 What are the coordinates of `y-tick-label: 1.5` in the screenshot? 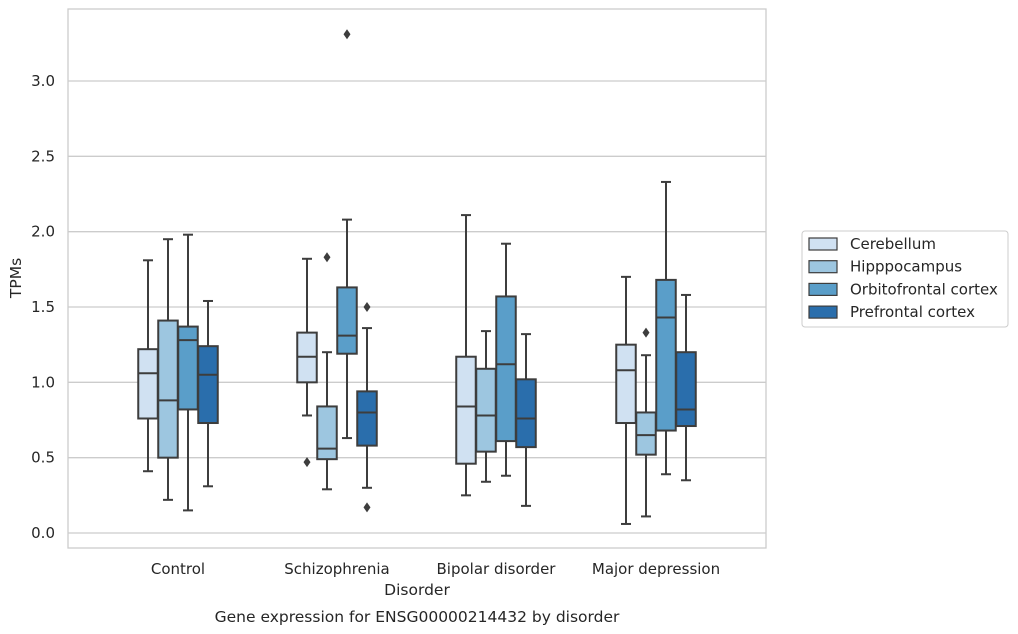 It's located at (43, 307).